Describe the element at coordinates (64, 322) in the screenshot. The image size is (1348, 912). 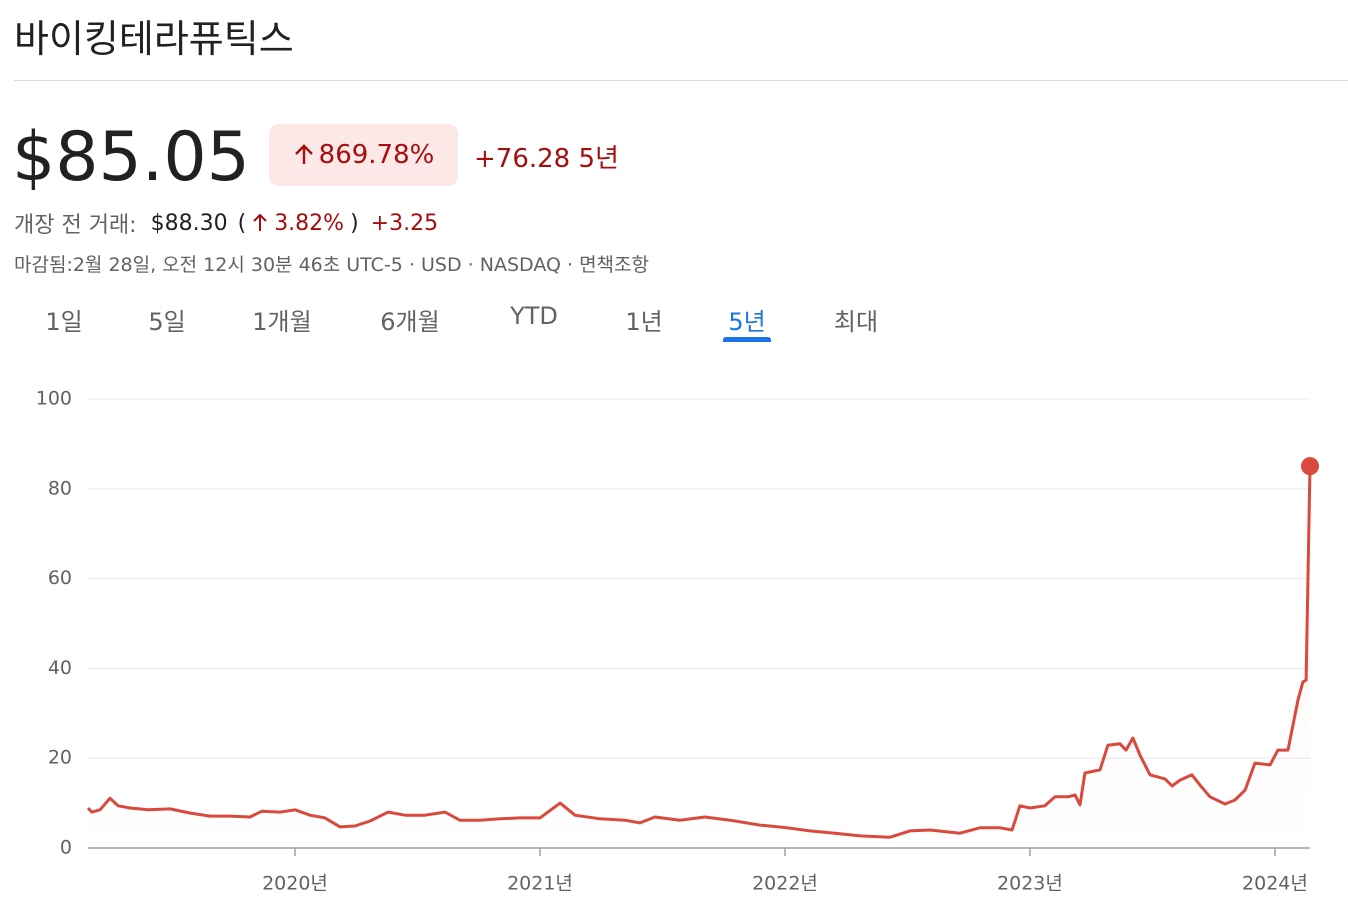
I see `range-tab: 1일` at that location.